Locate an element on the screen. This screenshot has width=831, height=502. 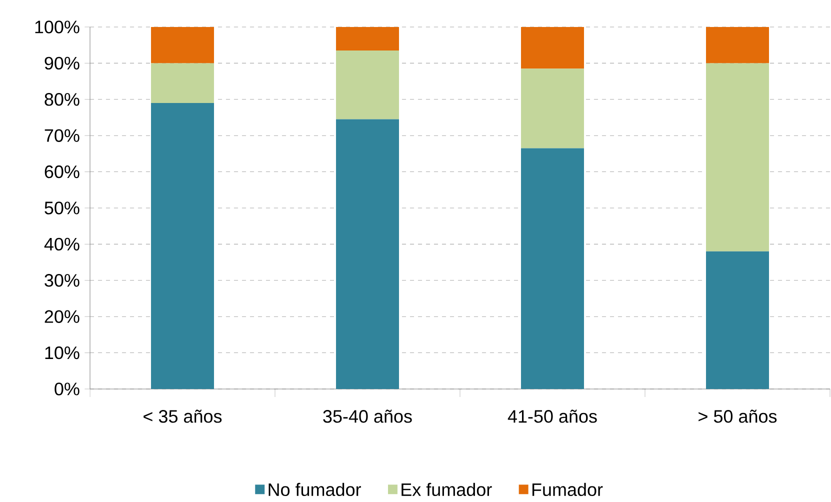
y-tick-label: 60% is located at coordinates (62, 171).